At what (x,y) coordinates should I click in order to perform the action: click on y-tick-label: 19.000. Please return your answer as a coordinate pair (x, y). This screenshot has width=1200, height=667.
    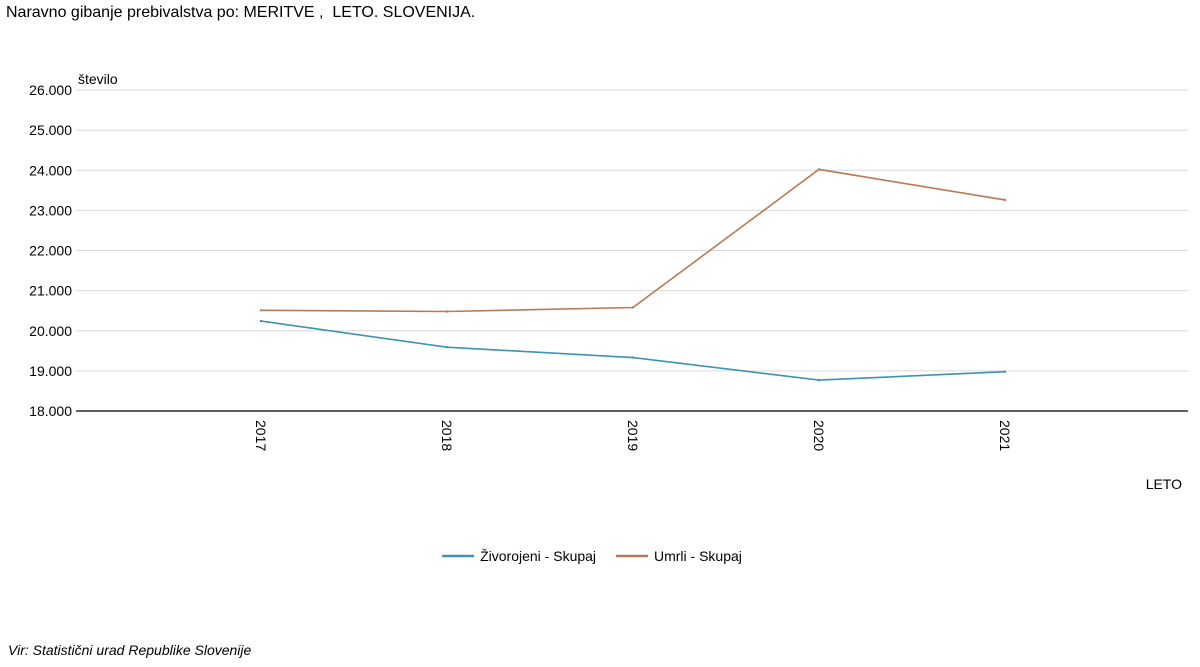
    Looking at the image, I should click on (50, 371).